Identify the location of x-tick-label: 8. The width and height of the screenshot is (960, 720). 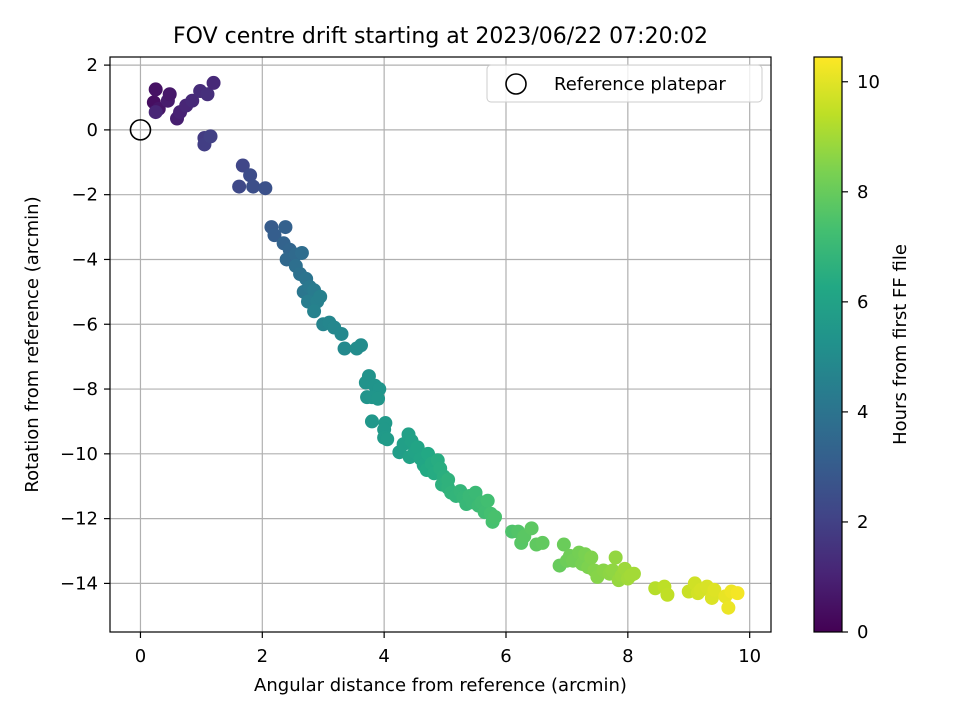
(627, 656).